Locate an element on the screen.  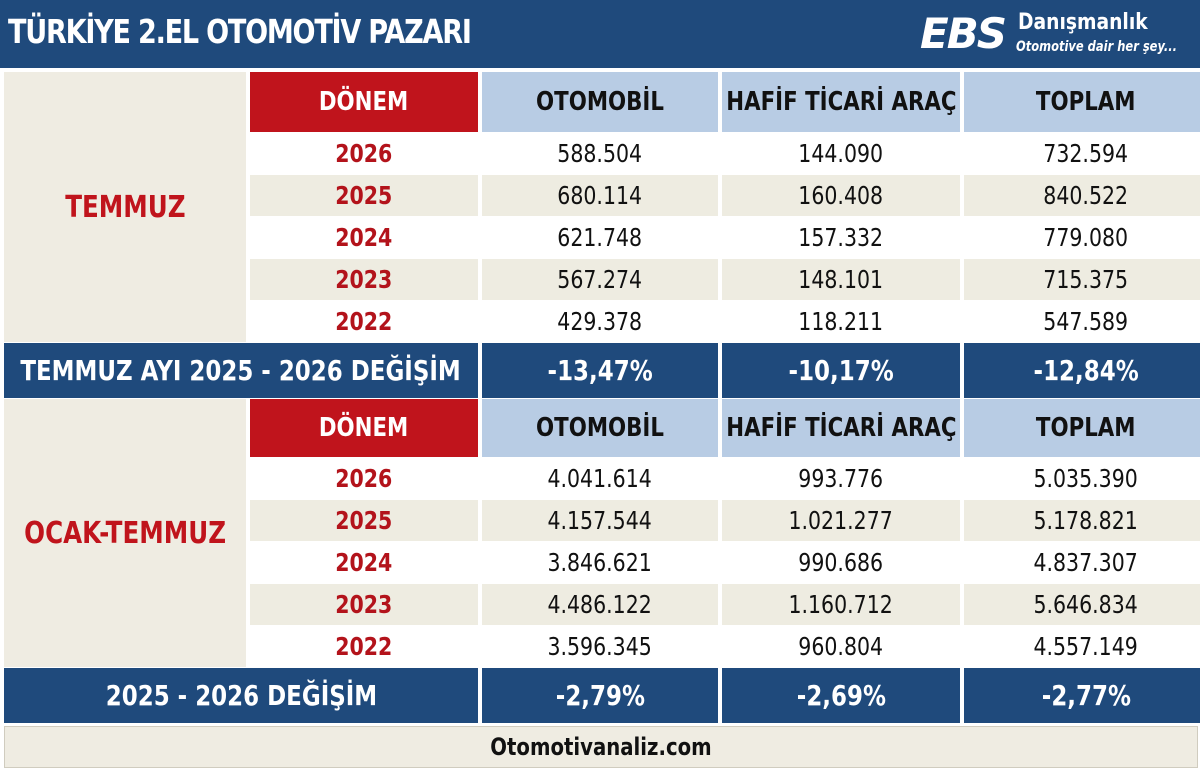
cell-total: 732.594 is located at coordinates (1082, 153).